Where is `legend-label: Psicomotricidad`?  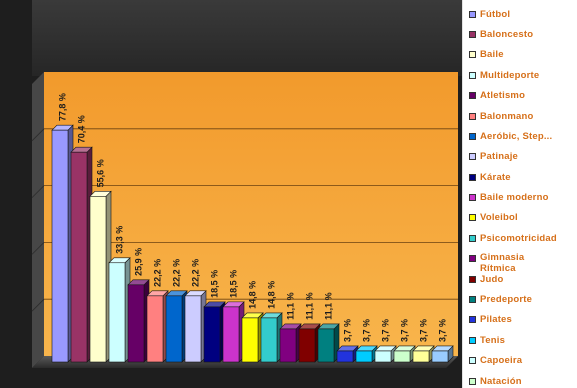 legend-label: Psicomotricidad is located at coordinates (518, 238).